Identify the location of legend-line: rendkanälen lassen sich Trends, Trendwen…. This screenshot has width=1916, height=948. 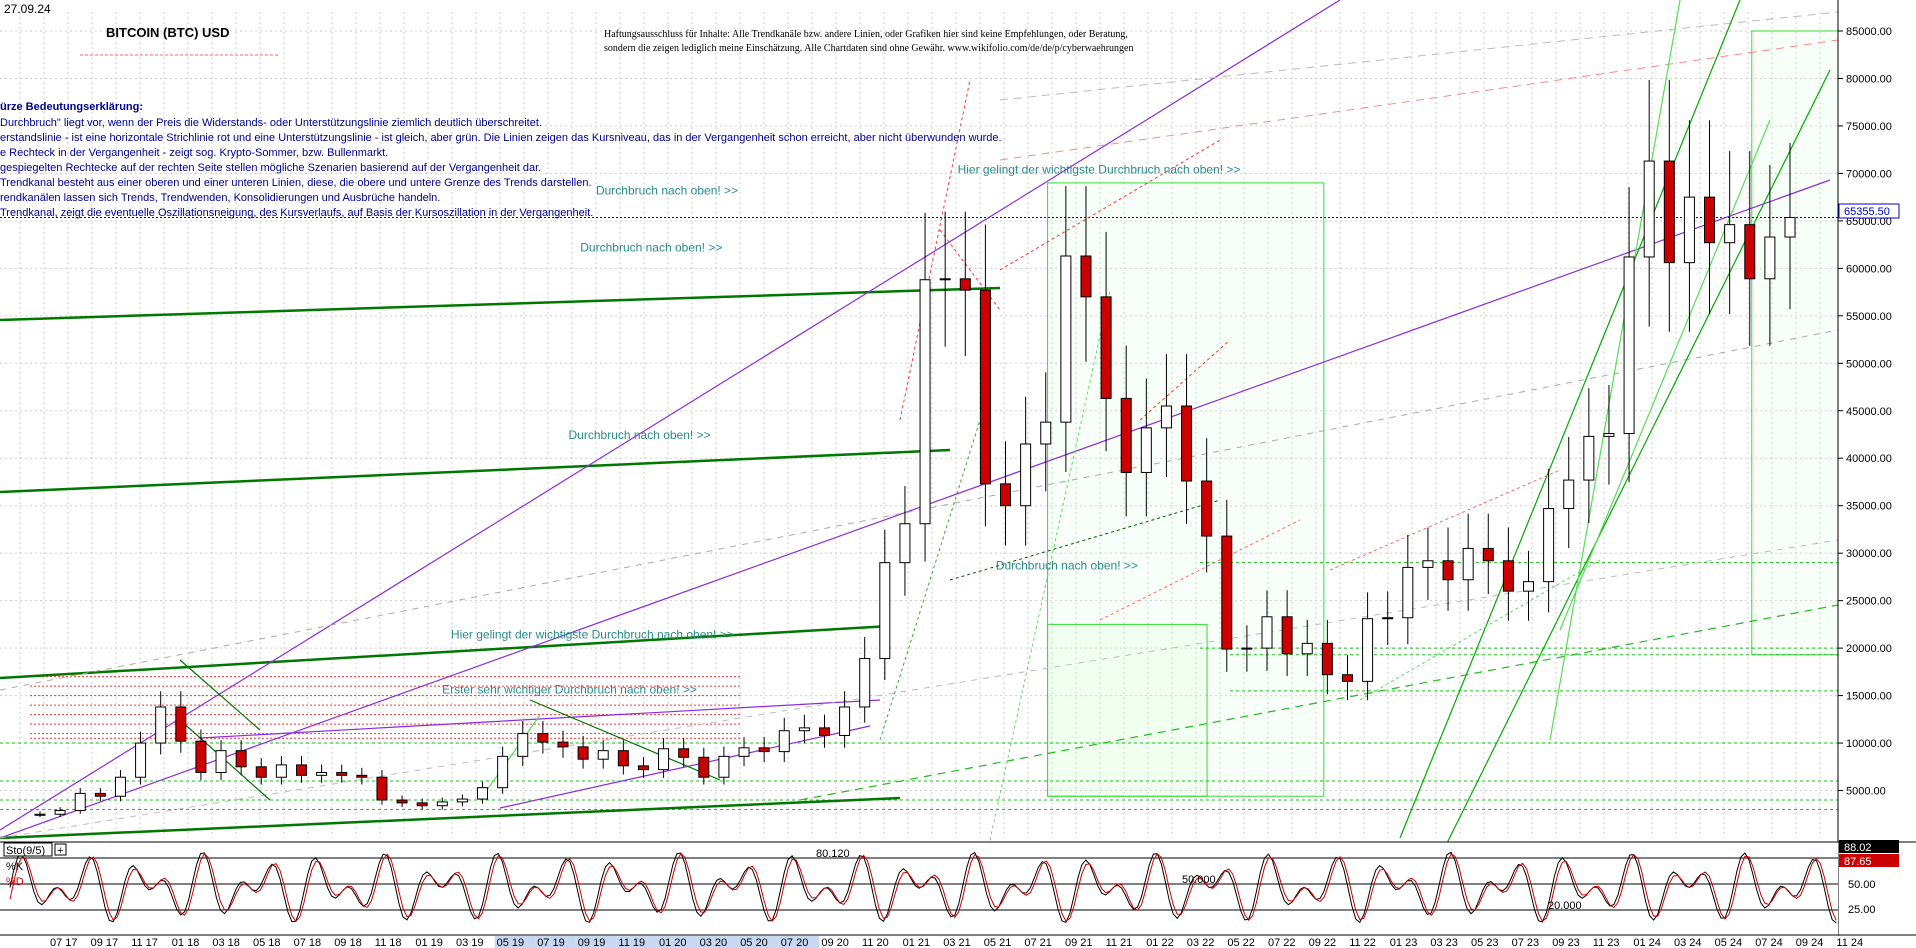
(220, 198).